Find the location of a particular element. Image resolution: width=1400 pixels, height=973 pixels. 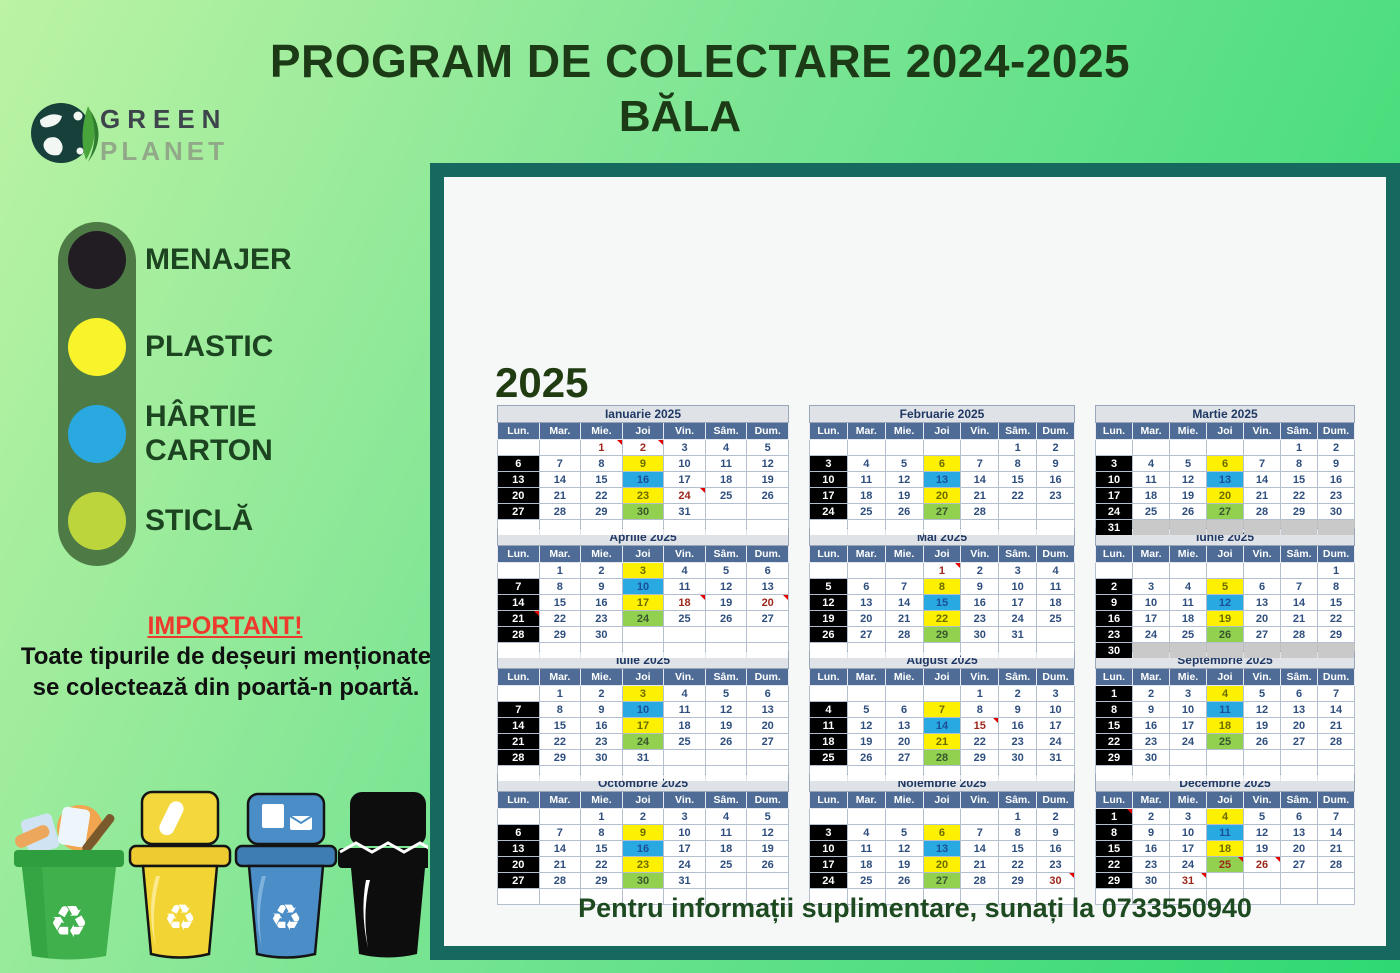

day-cell: 9 is located at coordinates (980, 586).